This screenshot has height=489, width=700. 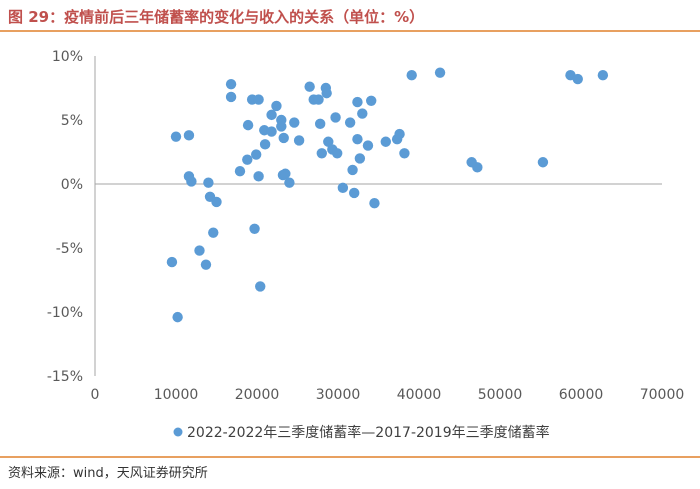 I want to click on y-tick-label: 10%, so click(x=67, y=57).